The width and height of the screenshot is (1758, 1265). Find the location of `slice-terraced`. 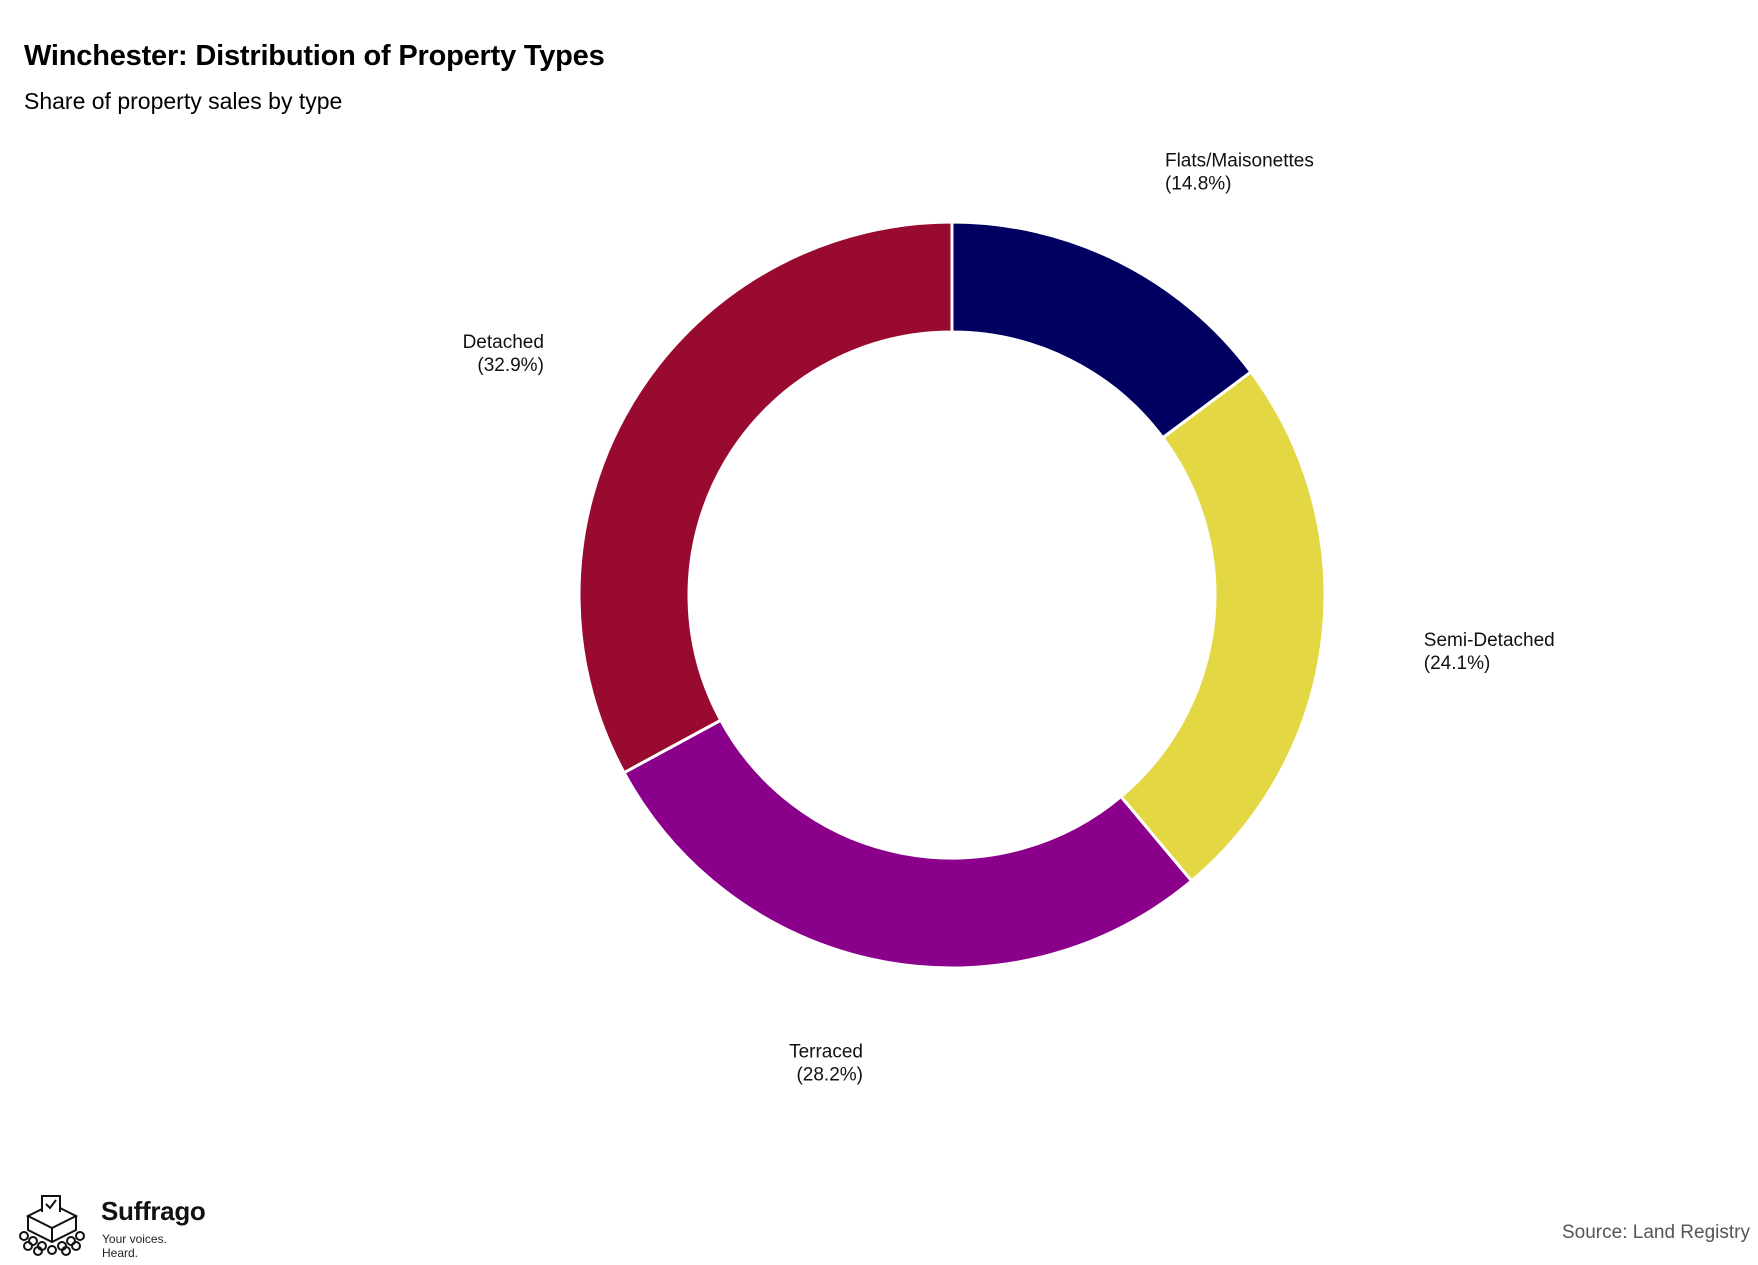

slice-terraced is located at coordinates (907, 844).